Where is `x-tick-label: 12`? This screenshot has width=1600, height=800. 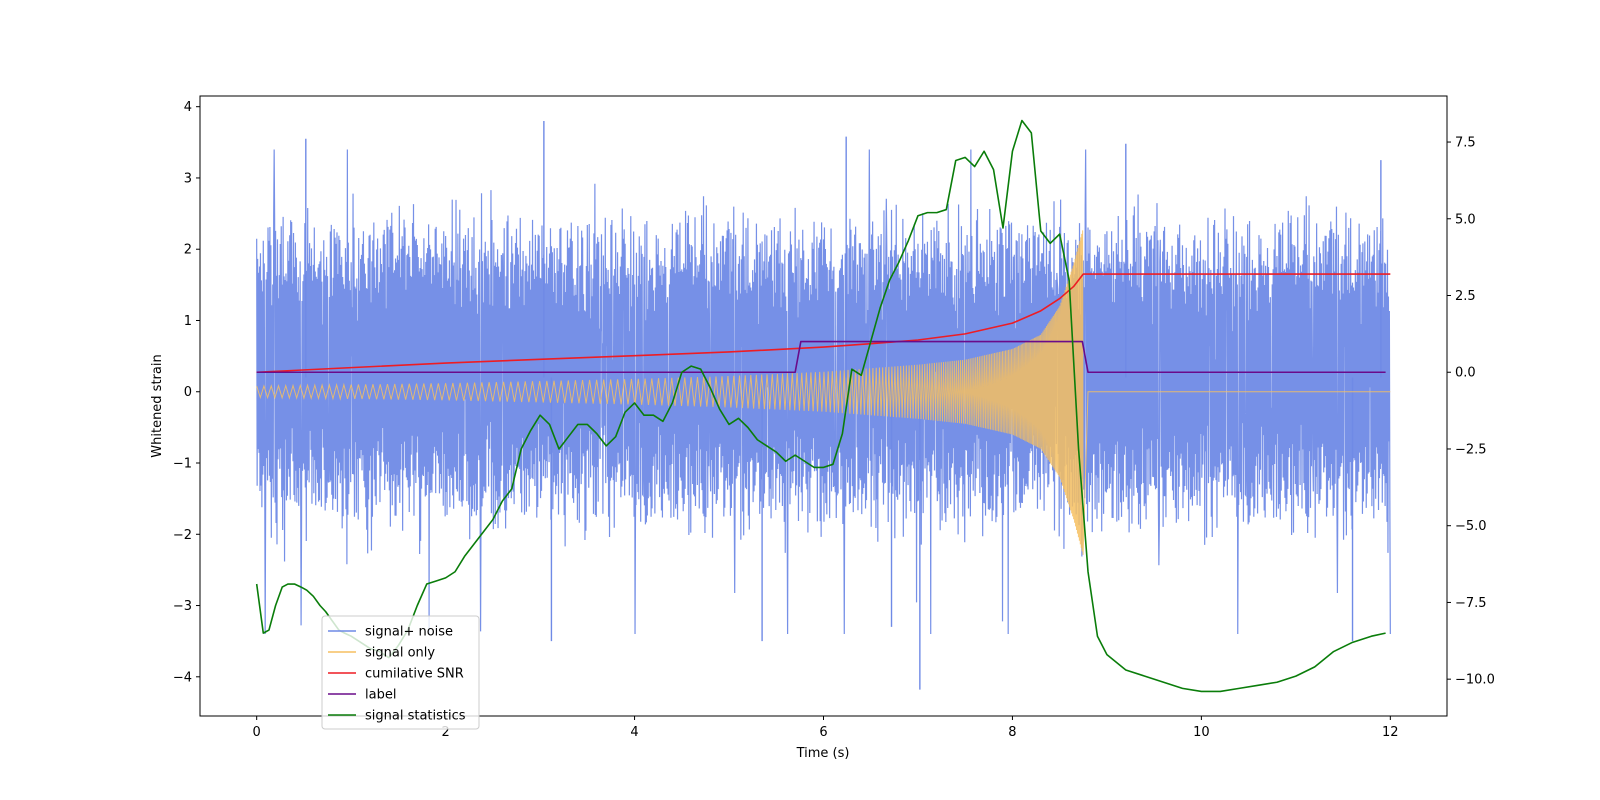 x-tick-label: 12 is located at coordinates (1390, 732).